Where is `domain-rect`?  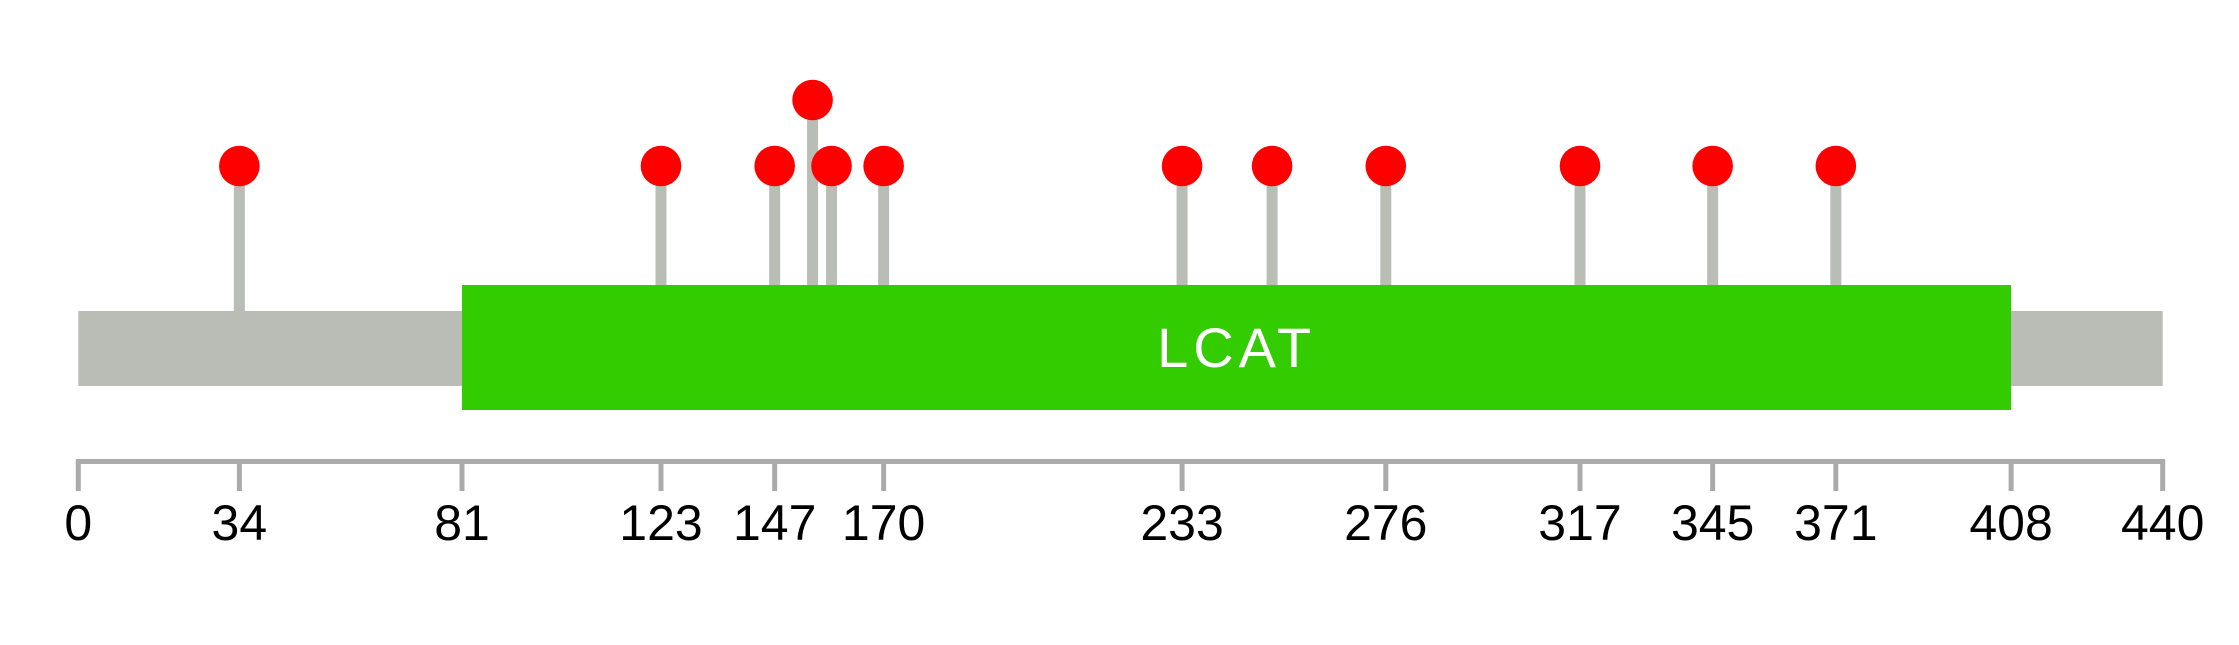 domain-rect is located at coordinates (1237, 347).